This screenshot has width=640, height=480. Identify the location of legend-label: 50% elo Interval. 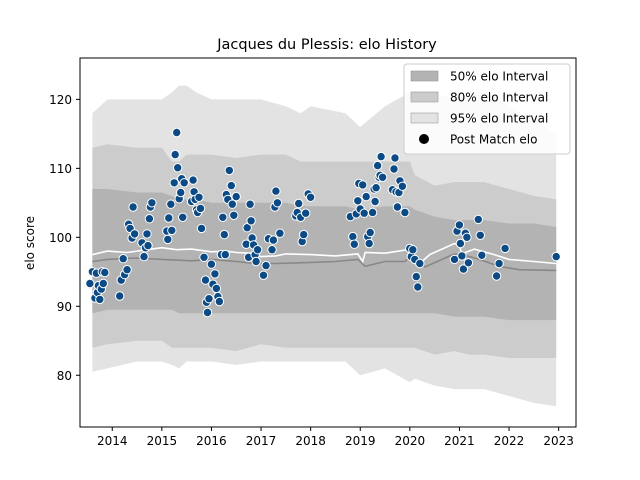
(499, 77).